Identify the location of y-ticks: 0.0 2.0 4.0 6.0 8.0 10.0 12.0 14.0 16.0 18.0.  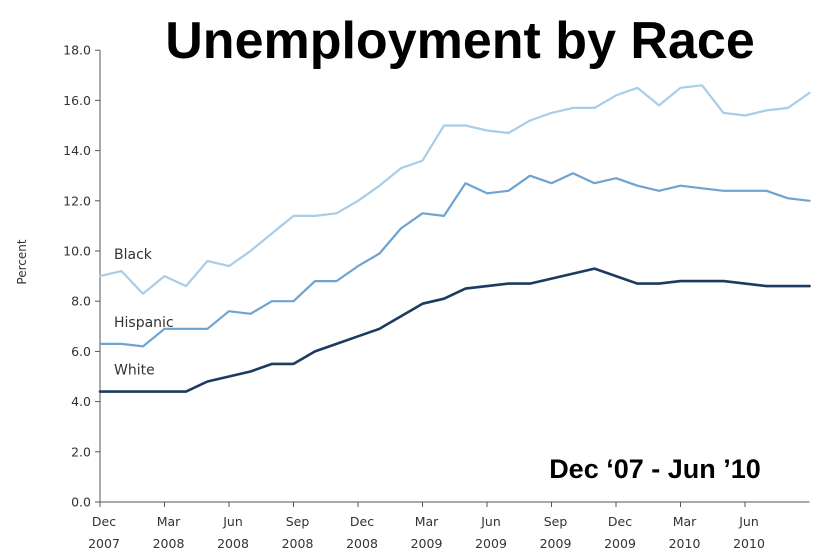
(81, 276).